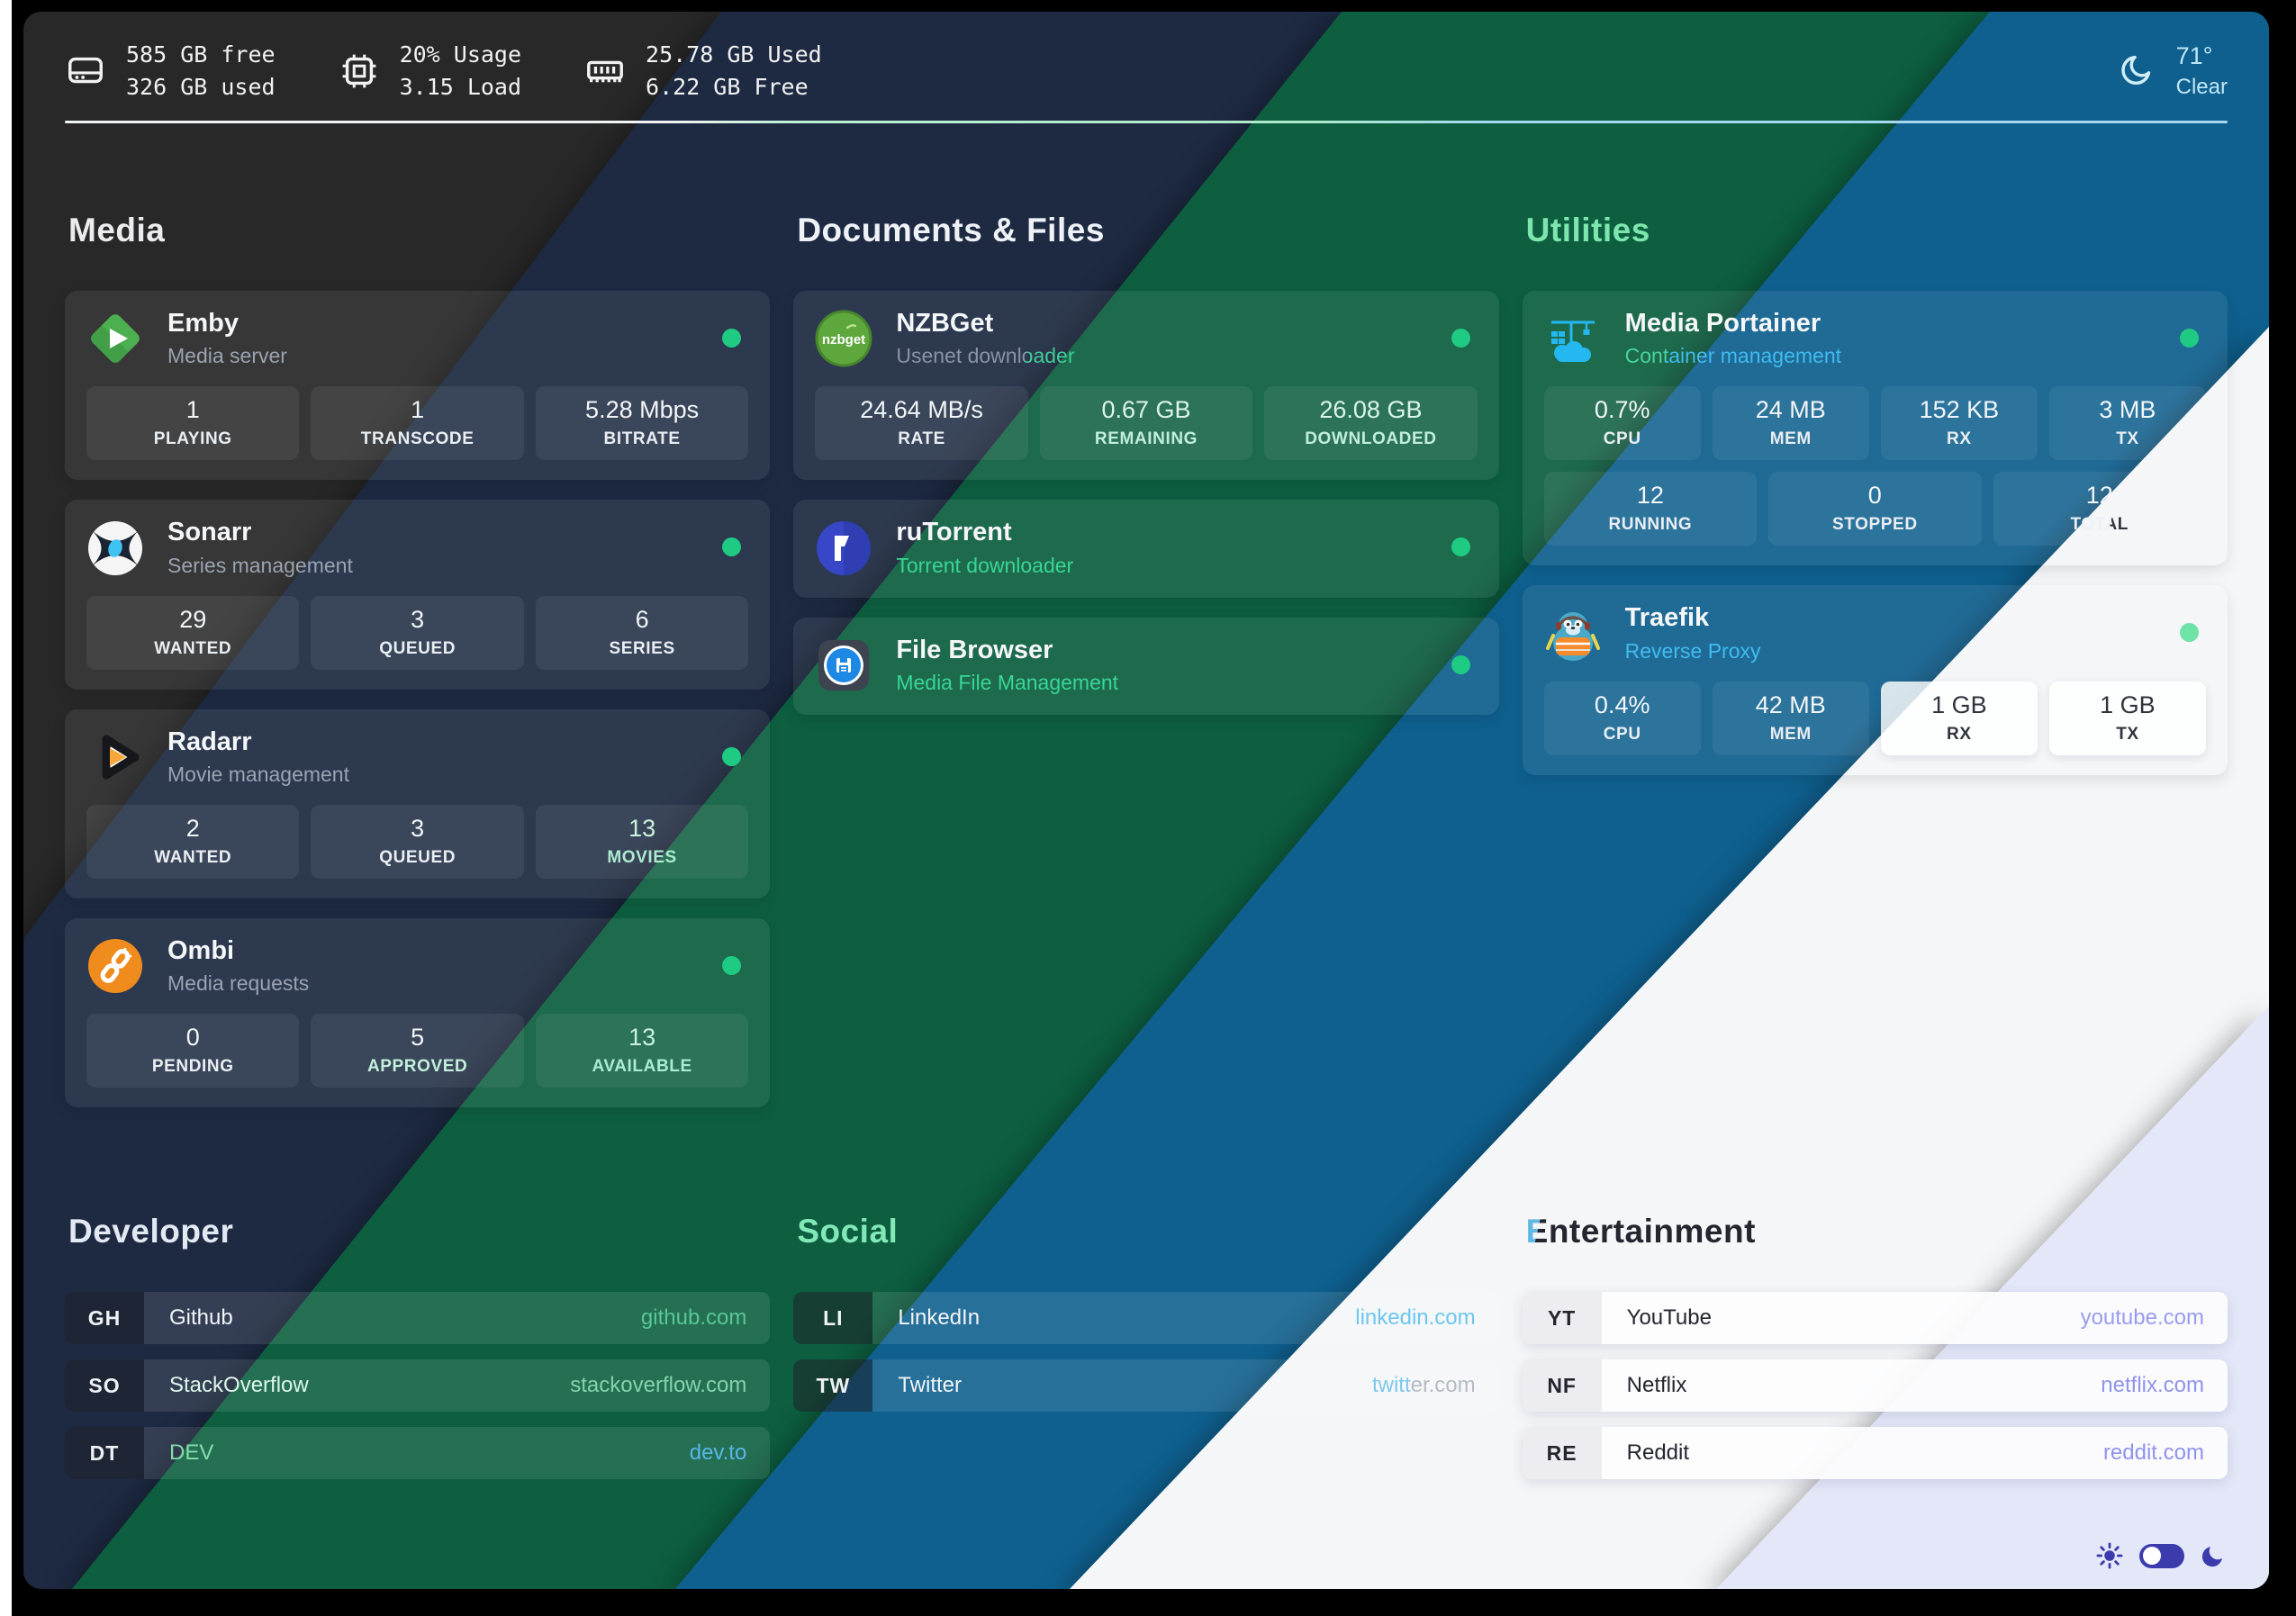 The height and width of the screenshot is (1616, 2296). Describe the element at coordinates (954, 532) in the screenshot. I see `service-name: ruTorrent` at that location.